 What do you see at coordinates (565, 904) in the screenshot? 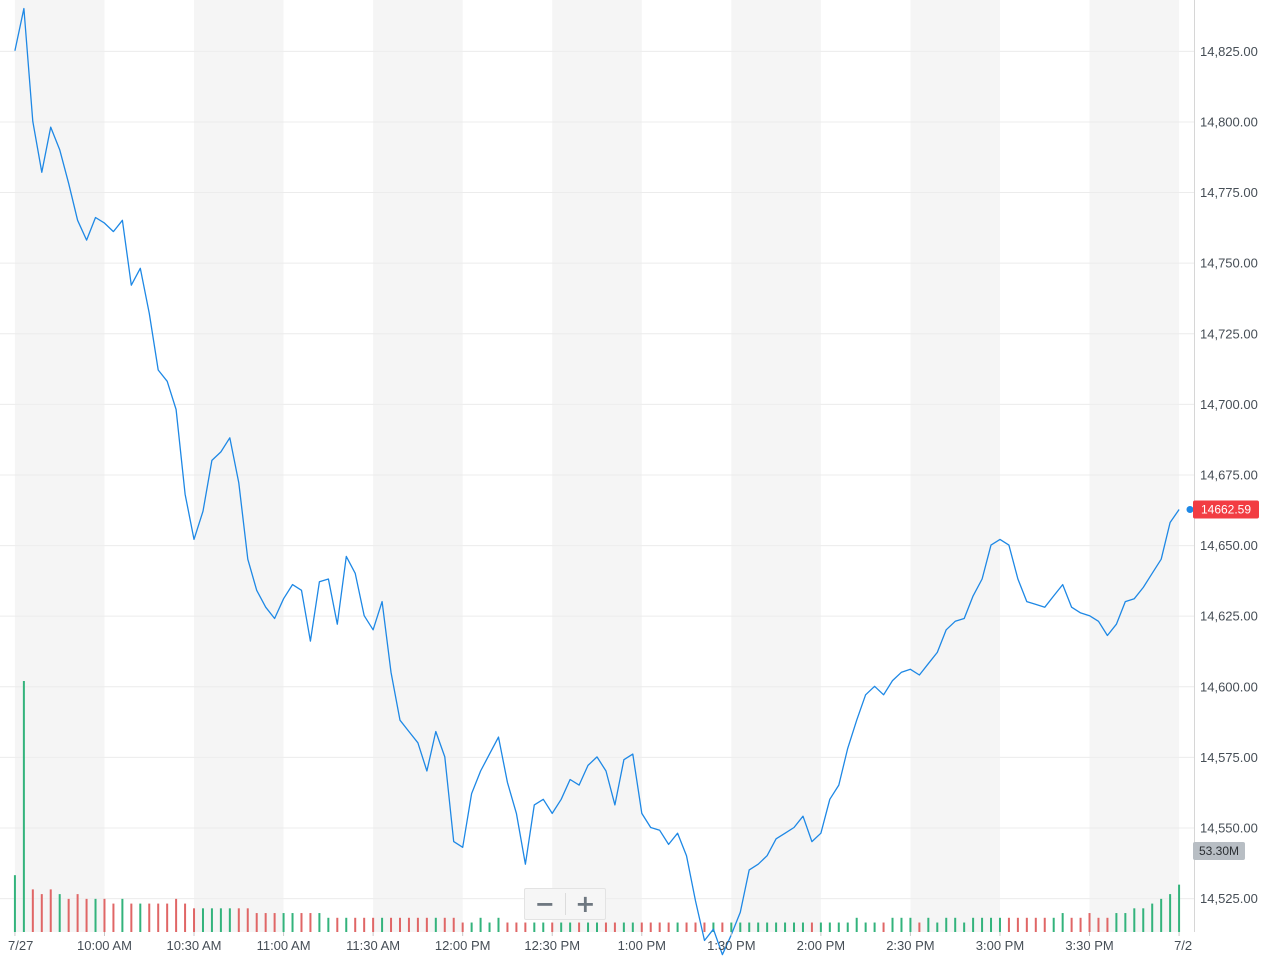
I see `zoom-divider` at bounding box center [565, 904].